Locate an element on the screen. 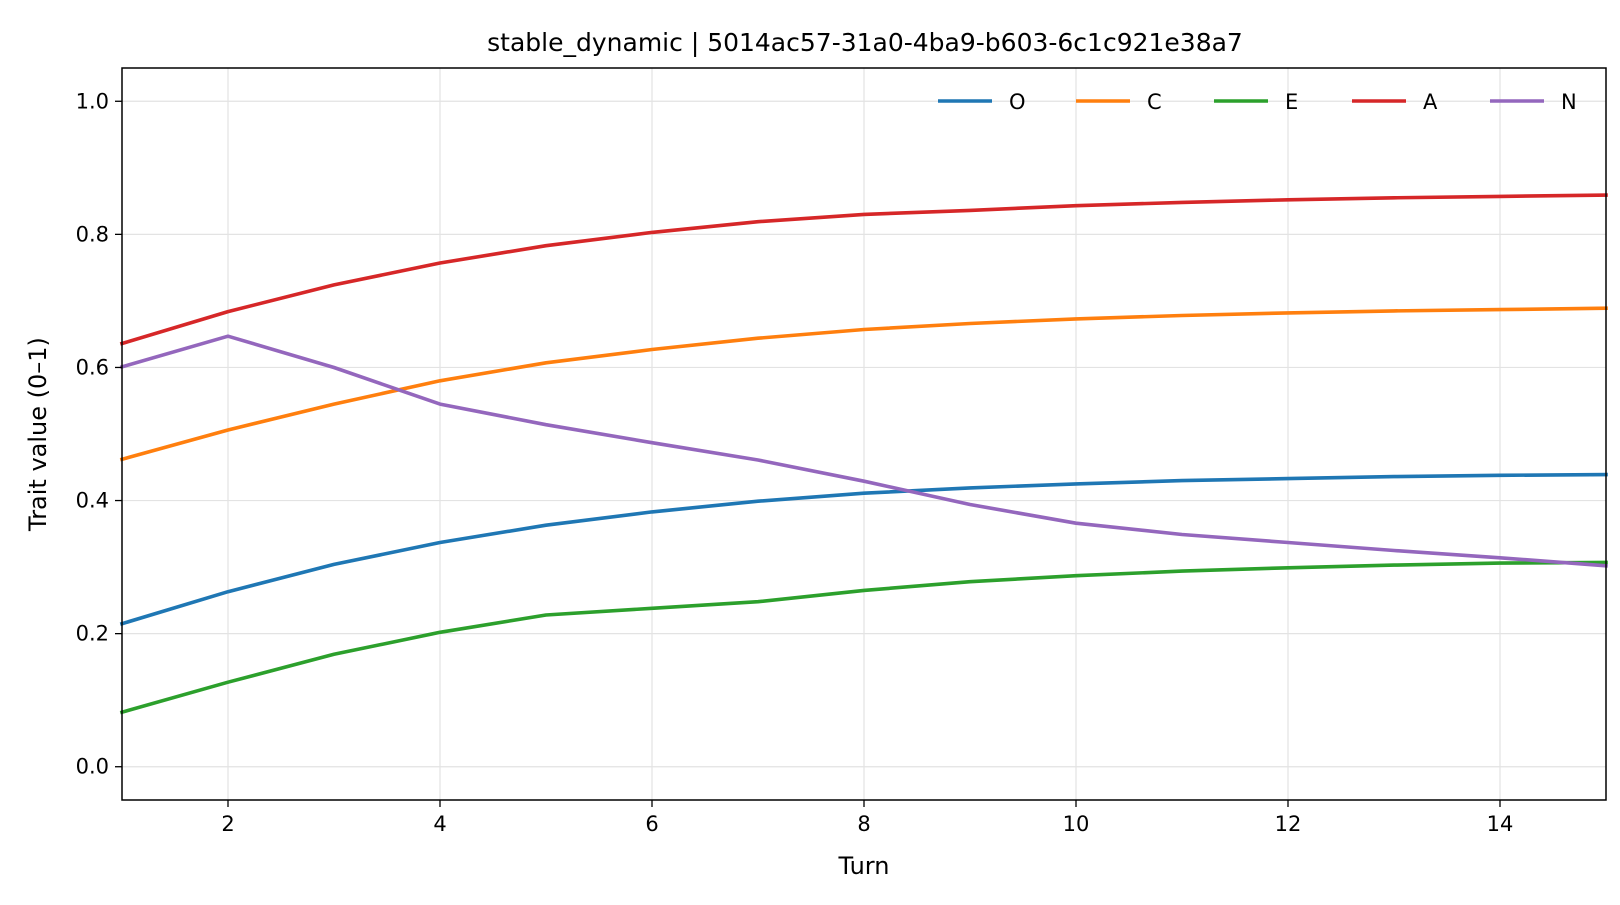  legend-label: E is located at coordinates (1291, 102).